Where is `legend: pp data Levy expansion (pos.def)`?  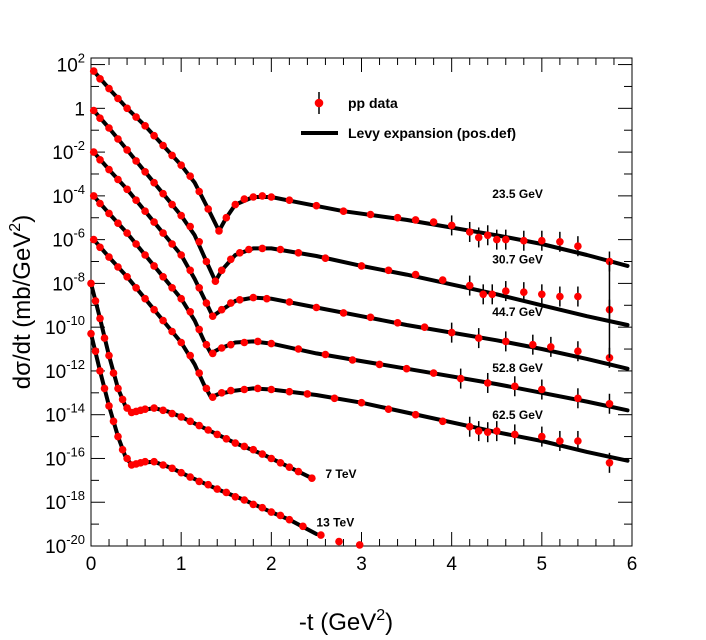 legend: pp data Levy expansion (pos.def) is located at coordinates (408, 116).